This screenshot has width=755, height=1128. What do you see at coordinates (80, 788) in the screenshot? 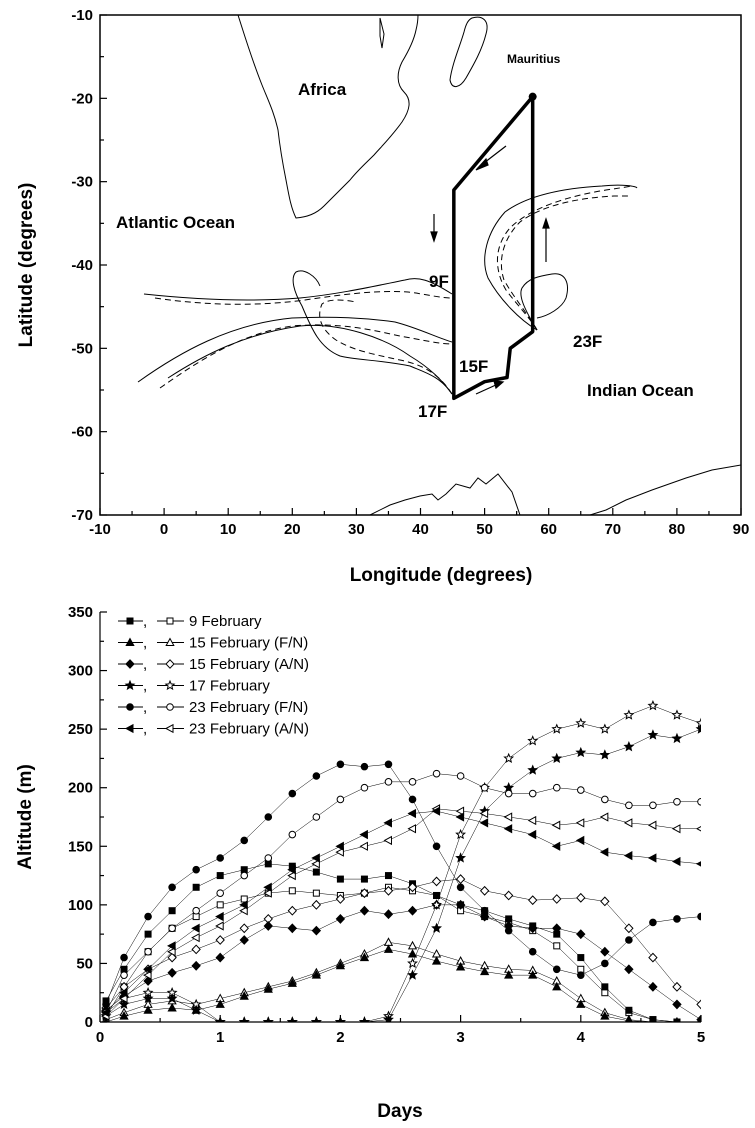
I see `altitude-ytick-label: 200` at bounding box center [80, 788].